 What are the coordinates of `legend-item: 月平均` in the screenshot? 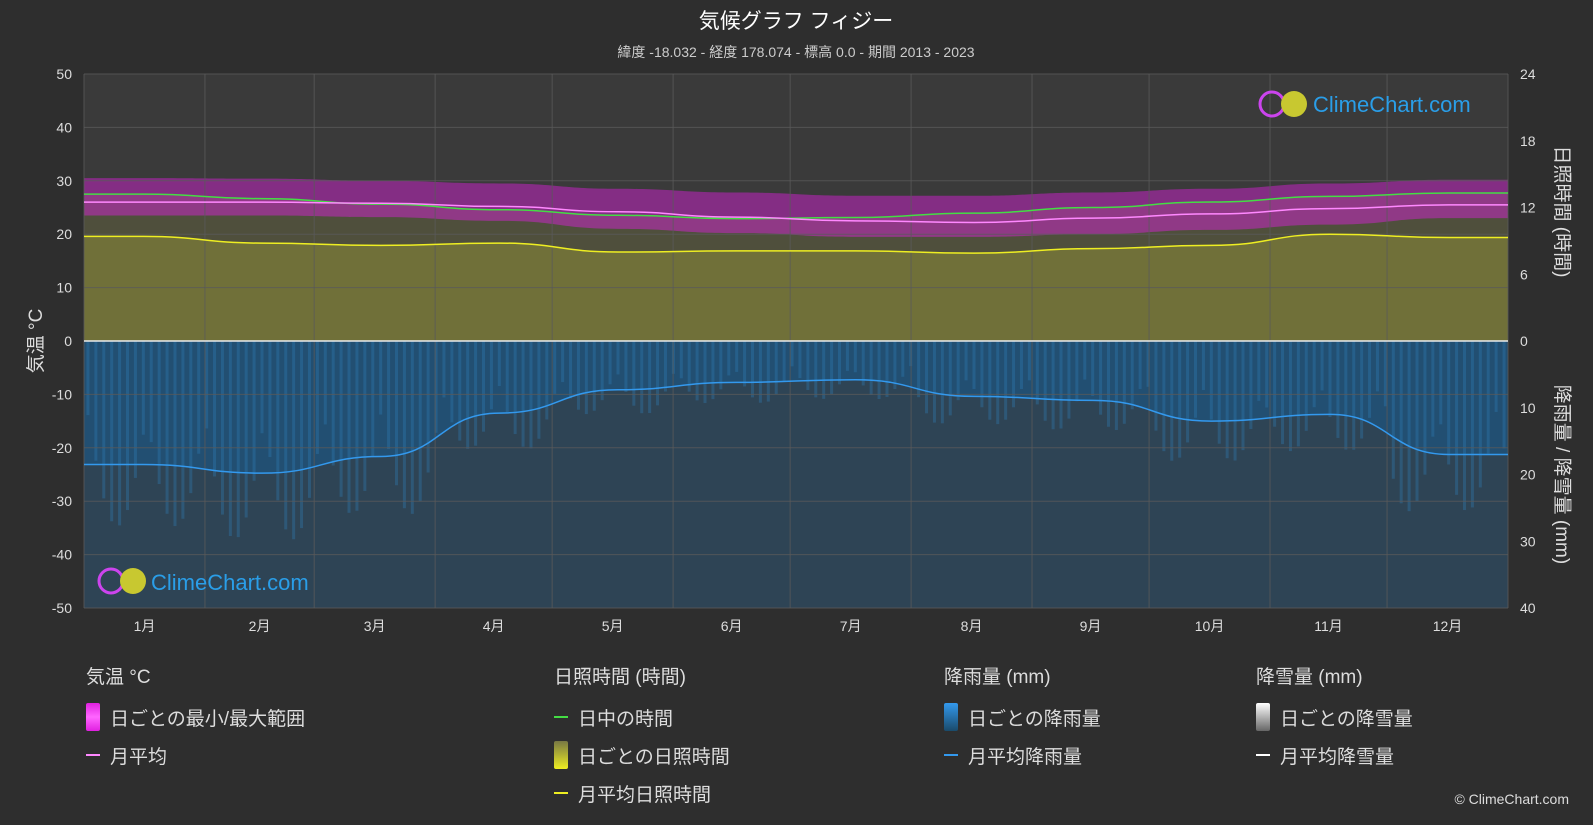 It's located at (195, 755).